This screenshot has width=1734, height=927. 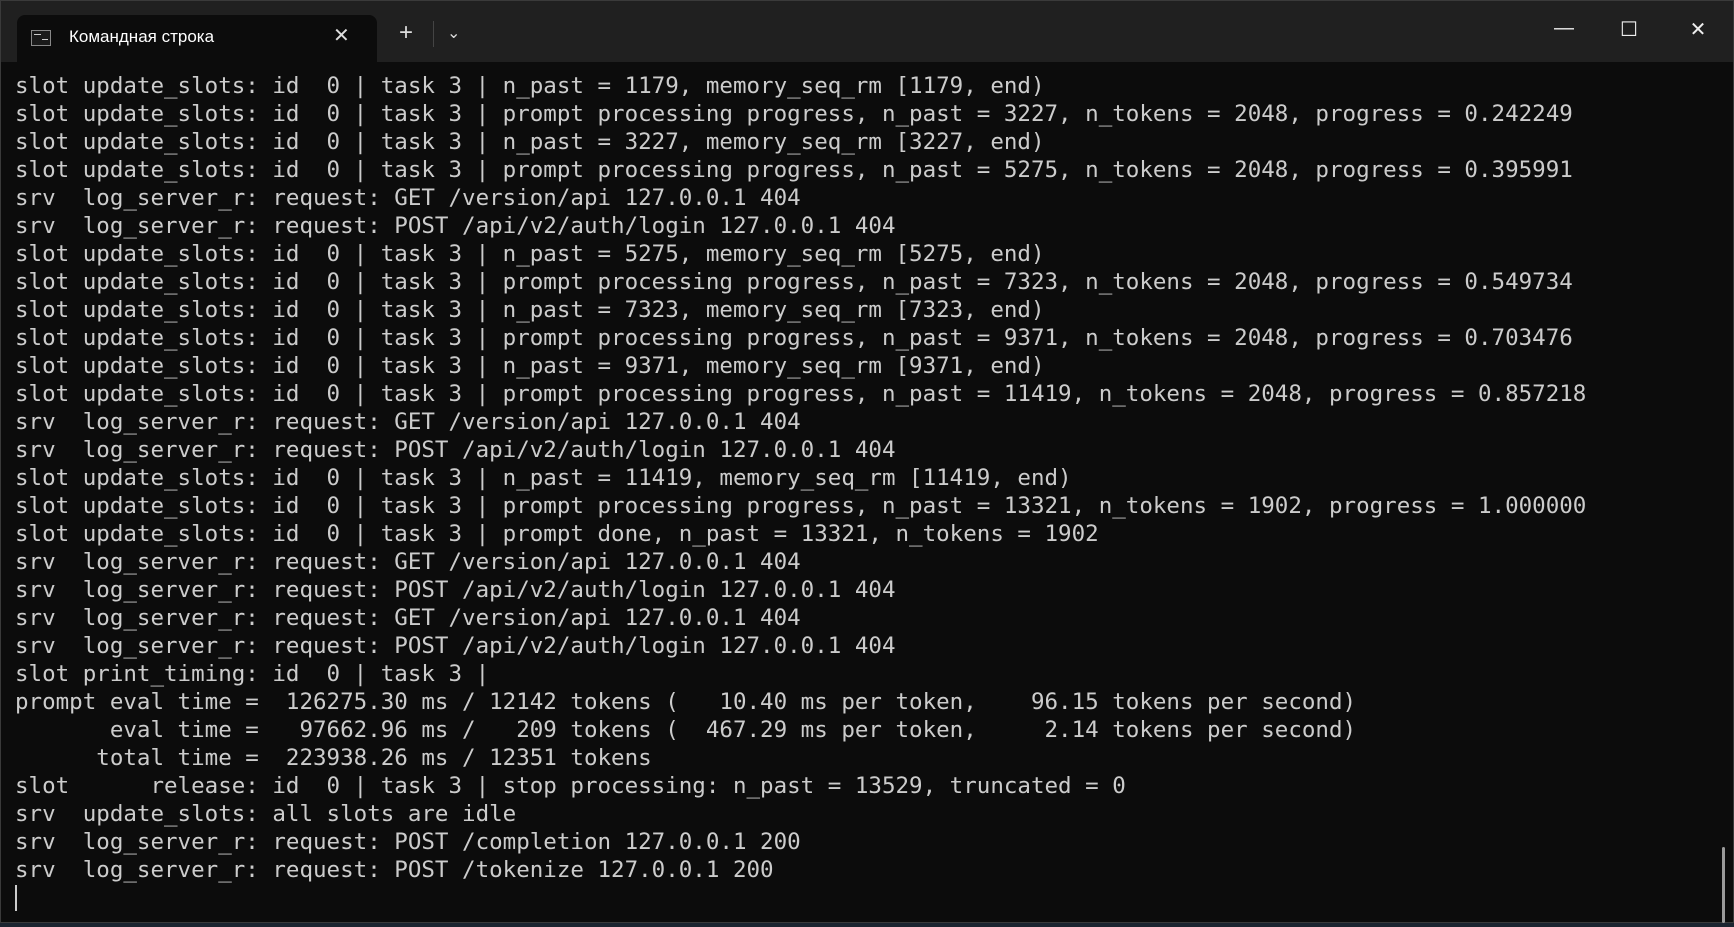 I want to click on terminal-line: srv update_slots: all slots are idle, so click(x=266, y=814).